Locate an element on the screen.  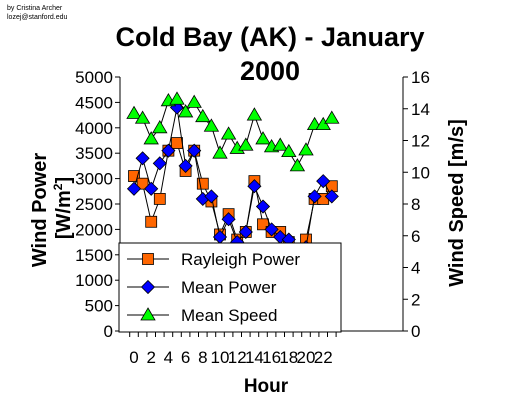
right-tick-label: 4 is located at coordinates (415, 268).